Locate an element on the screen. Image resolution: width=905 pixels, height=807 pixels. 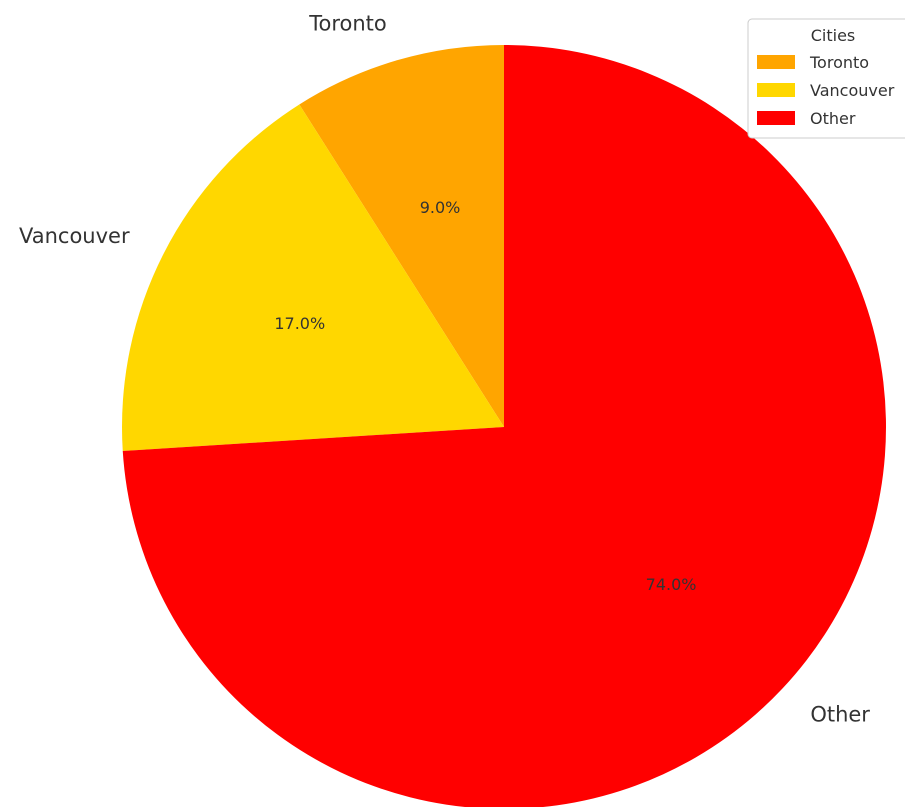
legend-swatch-toronto is located at coordinates (776, 62).